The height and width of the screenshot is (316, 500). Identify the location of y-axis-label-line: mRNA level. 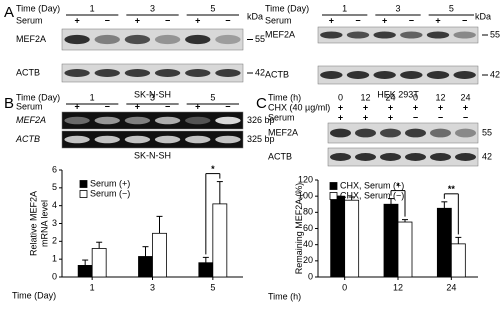
(45, 223).